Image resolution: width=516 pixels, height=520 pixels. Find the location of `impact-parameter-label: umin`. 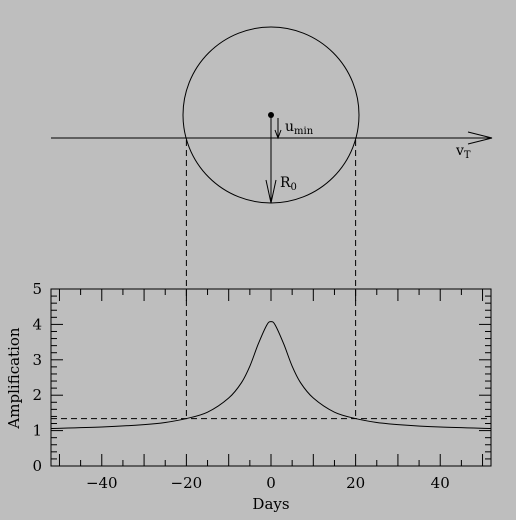

impact-parameter-label: umin is located at coordinates (299, 128).